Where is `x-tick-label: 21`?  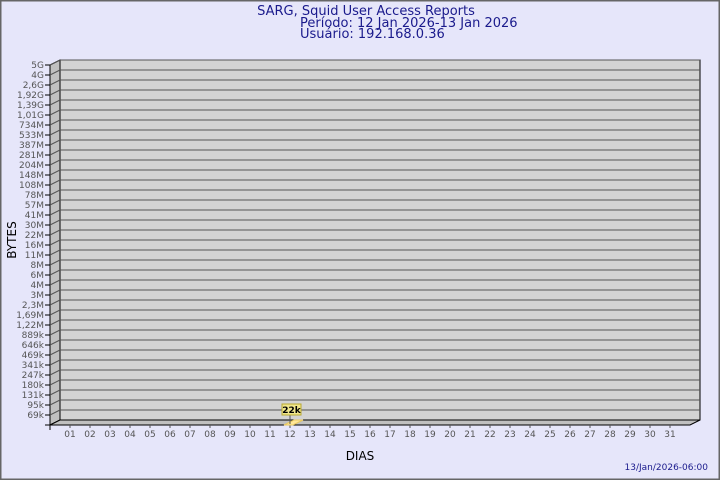
x-tick-label: 21 is located at coordinates (469, 435).